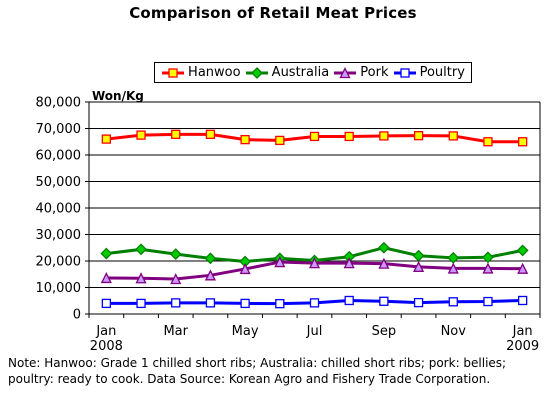  I want to click on legend-item-hanwoo: Hanwoo, so click(201, 72).